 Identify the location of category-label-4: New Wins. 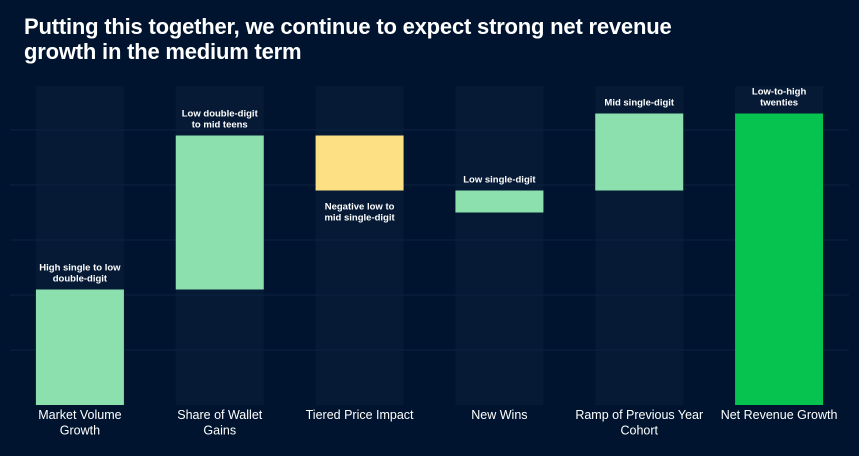
(499, 415).